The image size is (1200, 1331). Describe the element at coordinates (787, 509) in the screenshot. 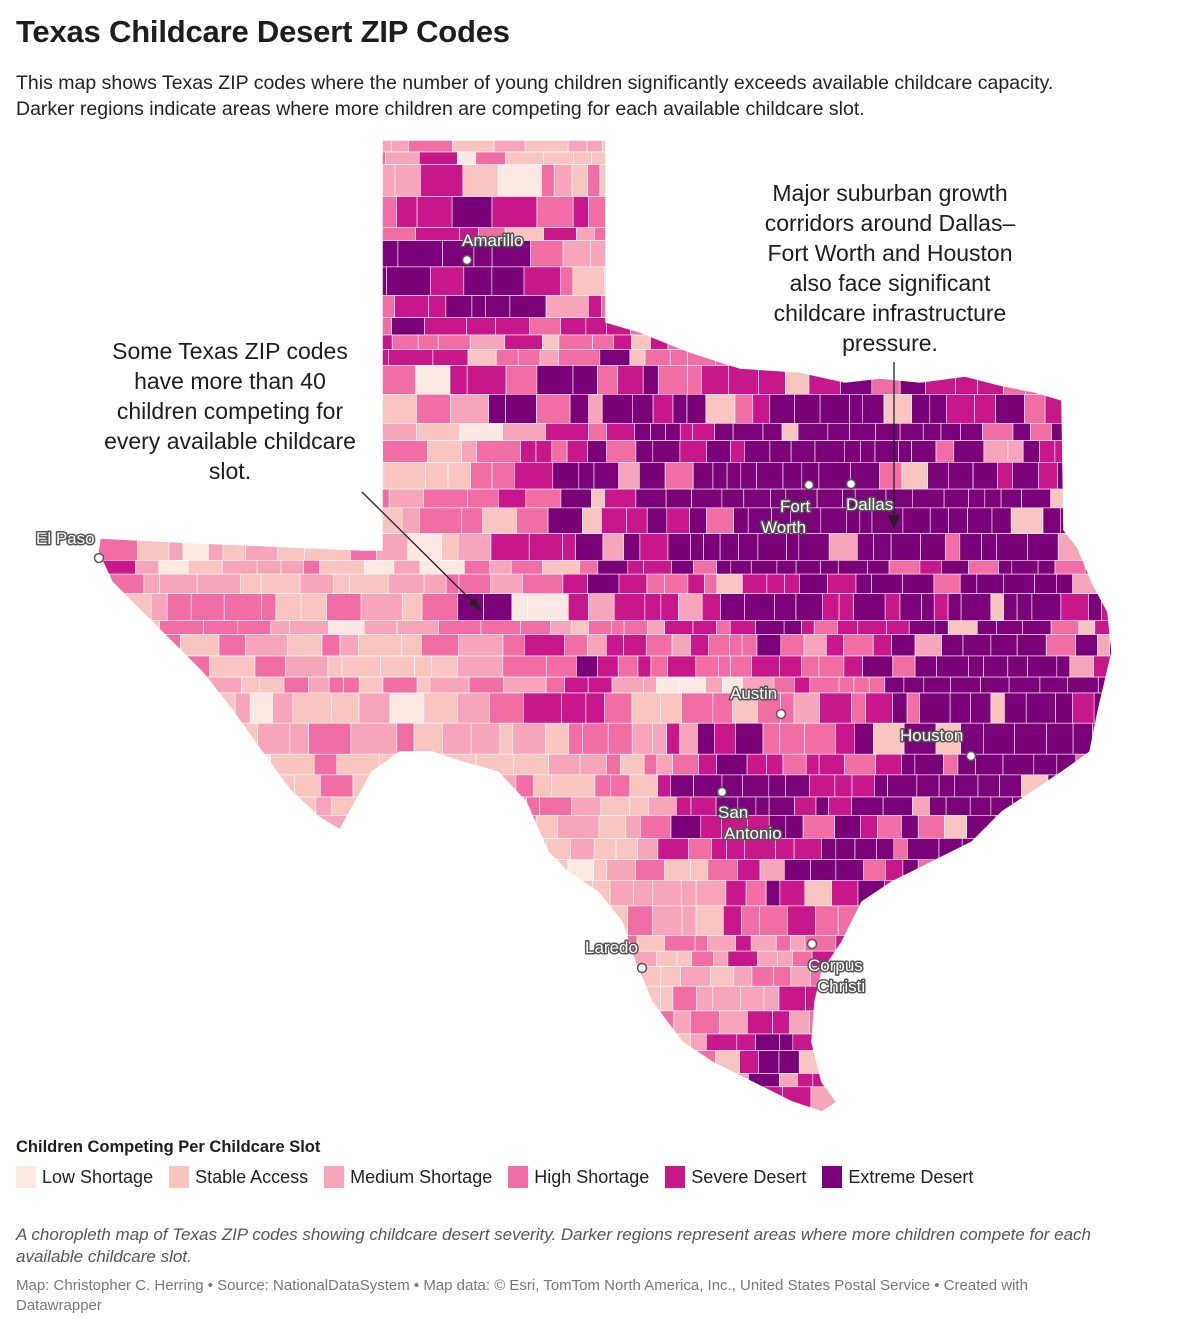

I see `city-fort-worth: Fort Worth` at that location.